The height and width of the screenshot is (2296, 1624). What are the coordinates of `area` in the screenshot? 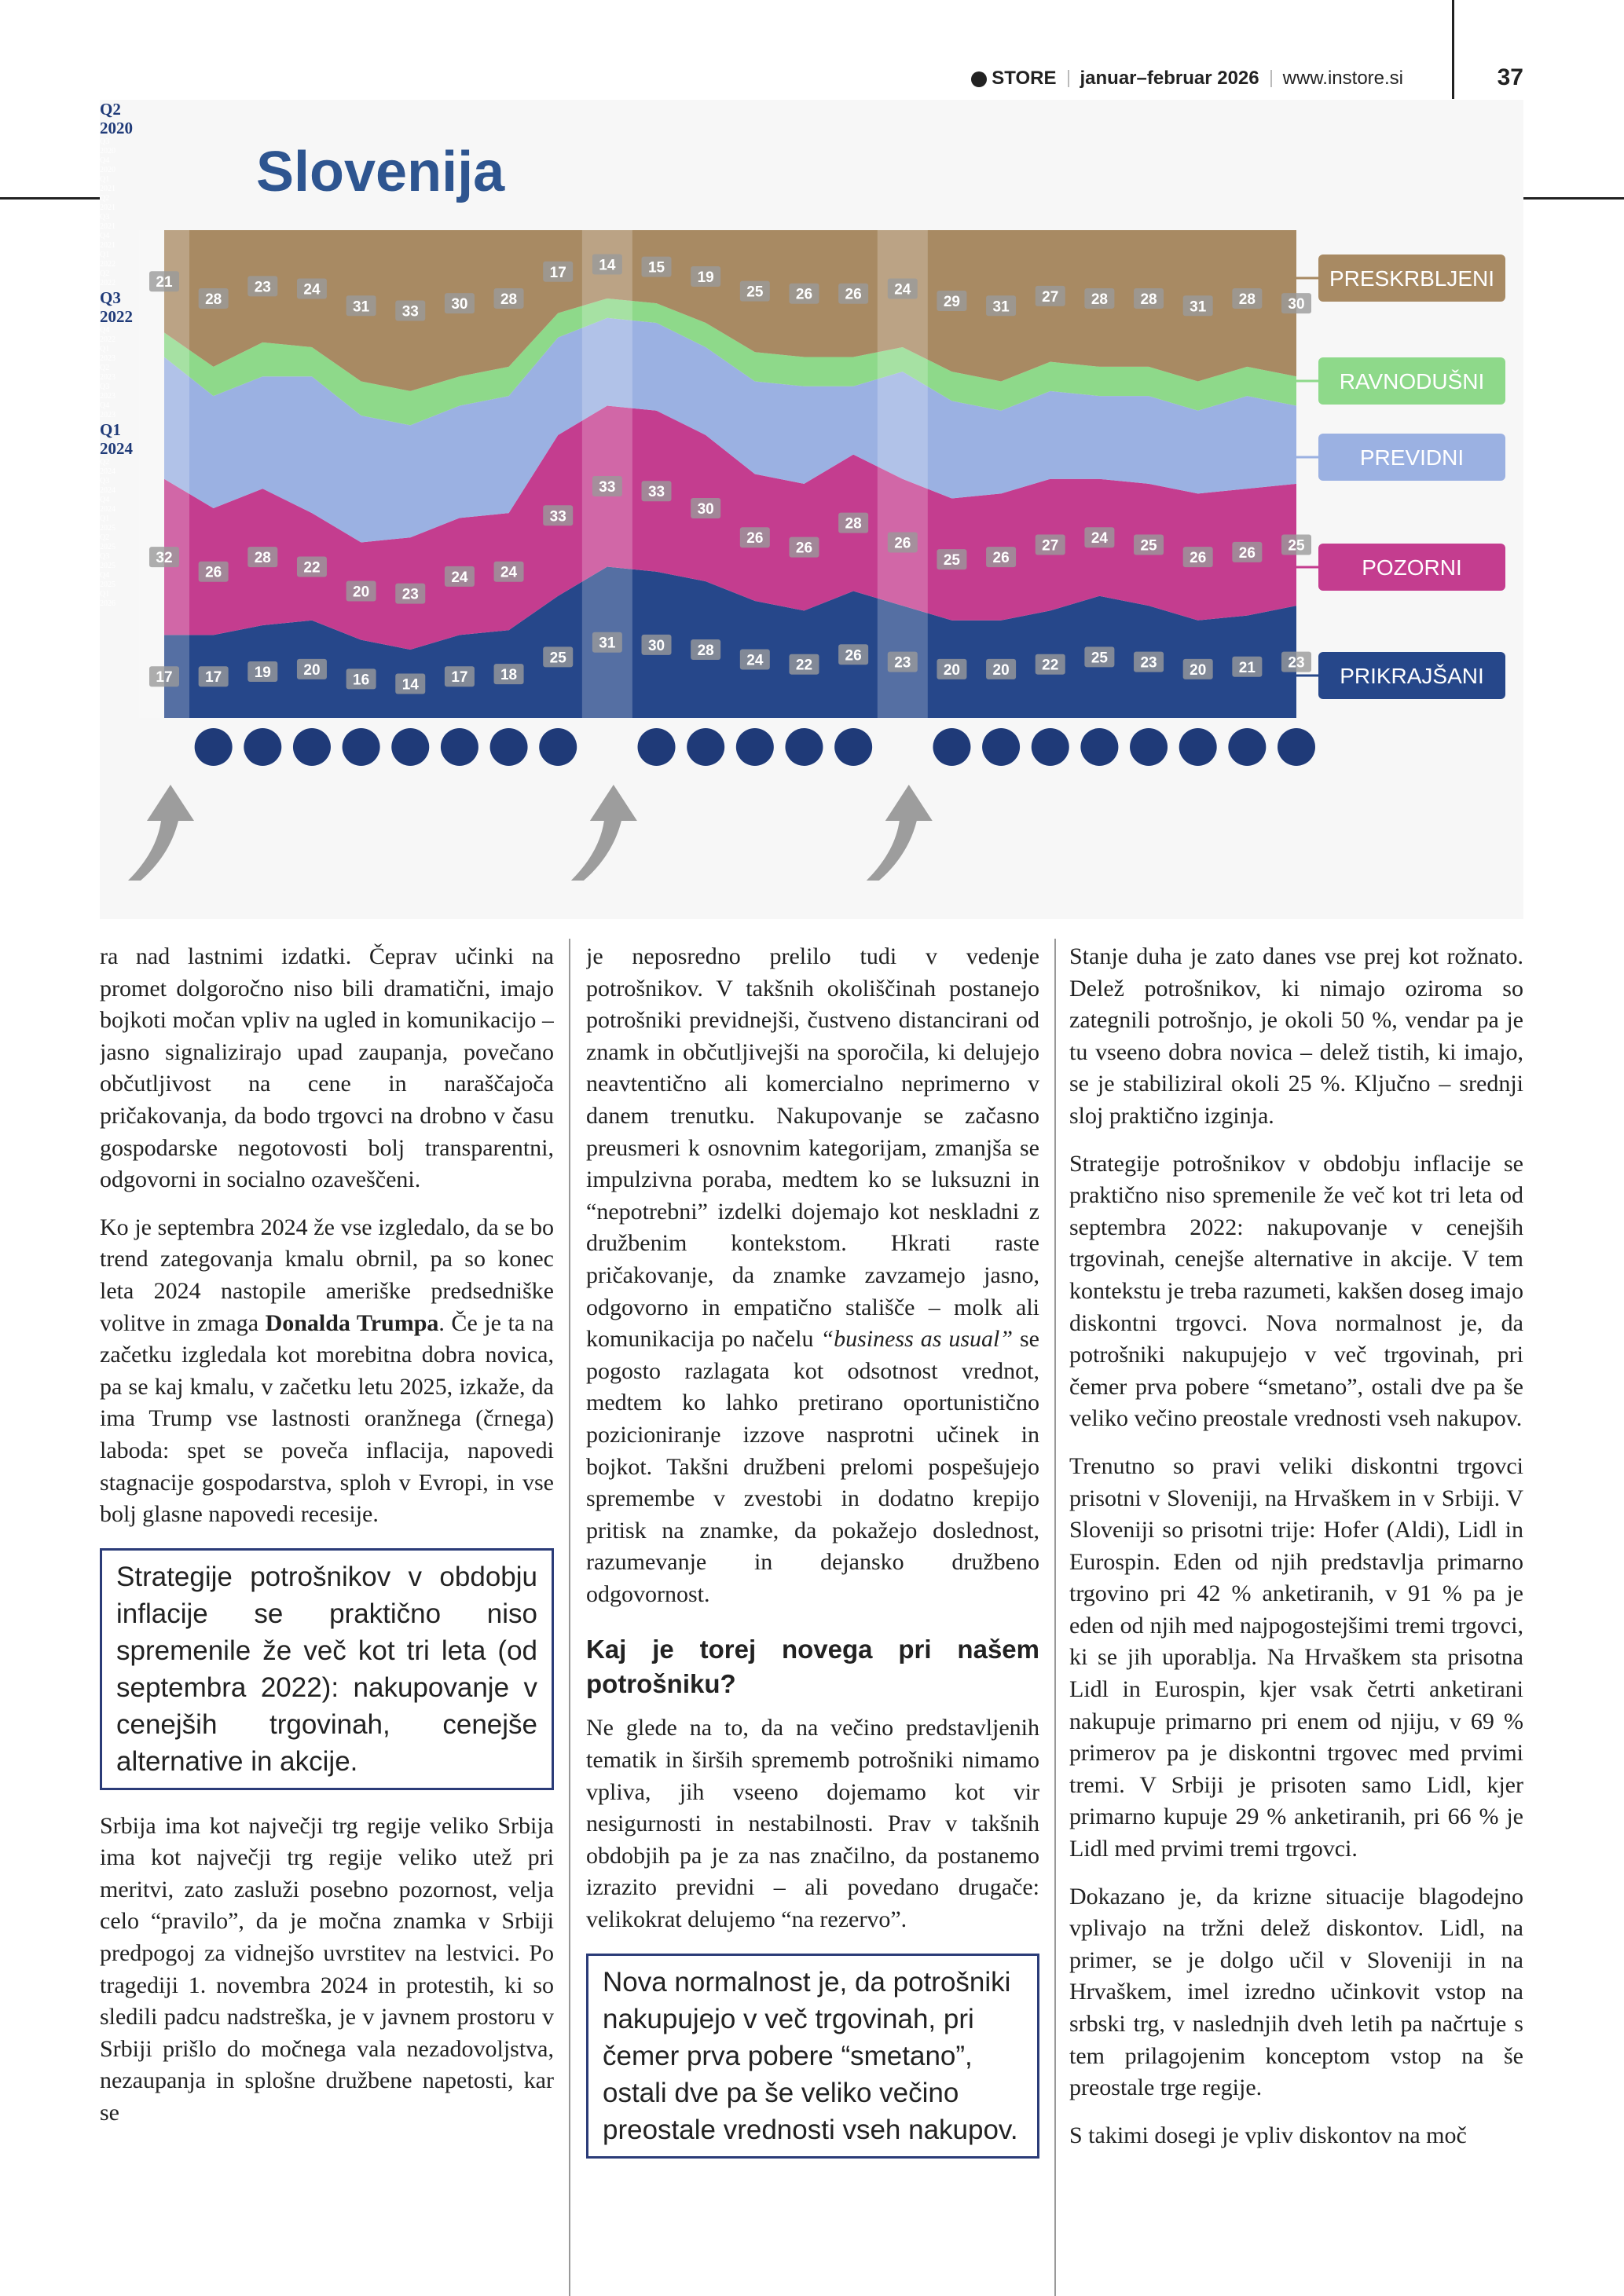 It's located at (730, 362).